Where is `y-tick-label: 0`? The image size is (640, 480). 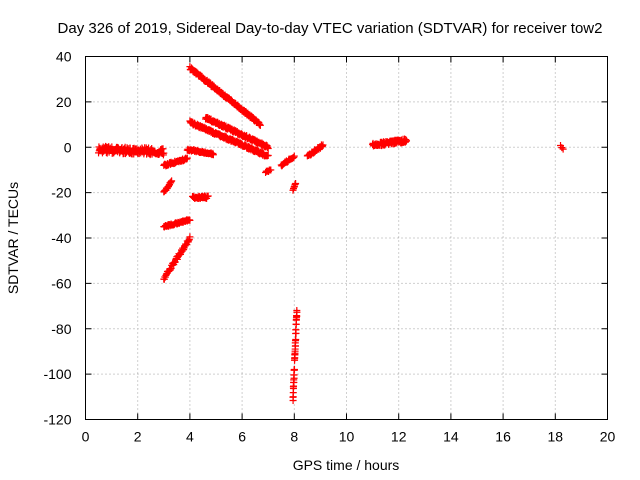 y-tick-label: 0 is located at coordinates (68, 147).